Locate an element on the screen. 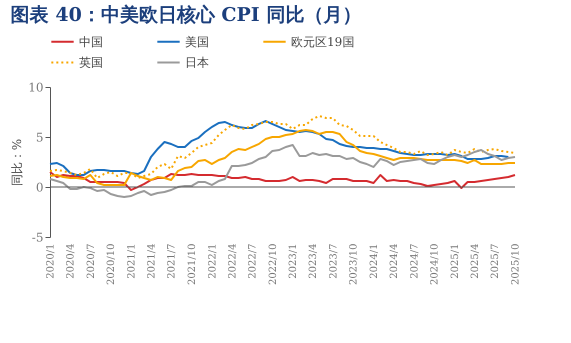  x-tick-label: 2023/1 is located at coordinates (294, 261).